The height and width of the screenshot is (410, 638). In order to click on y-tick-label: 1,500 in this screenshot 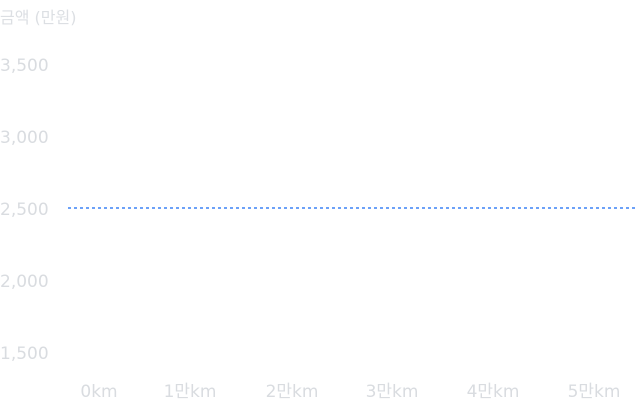, I will do `click(24, 354)`.